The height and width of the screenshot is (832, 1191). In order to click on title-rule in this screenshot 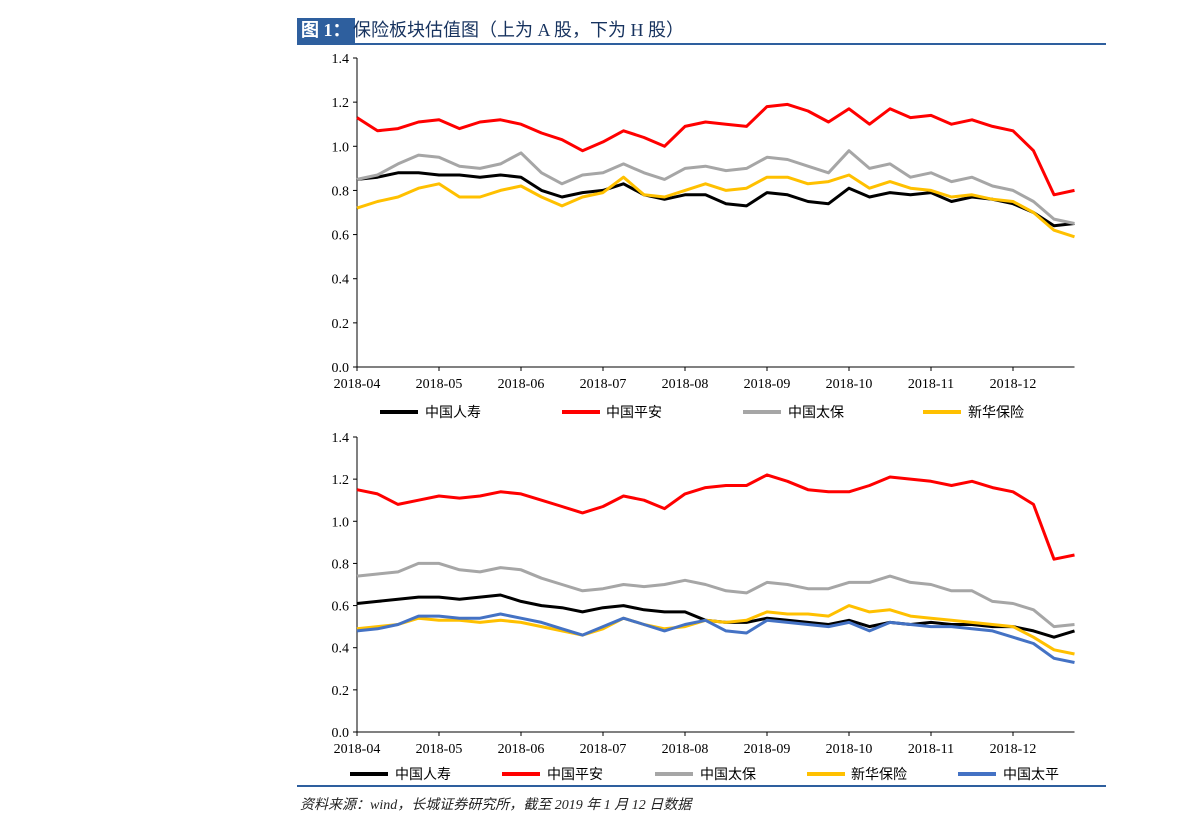, I will do `click(701, 44)`.